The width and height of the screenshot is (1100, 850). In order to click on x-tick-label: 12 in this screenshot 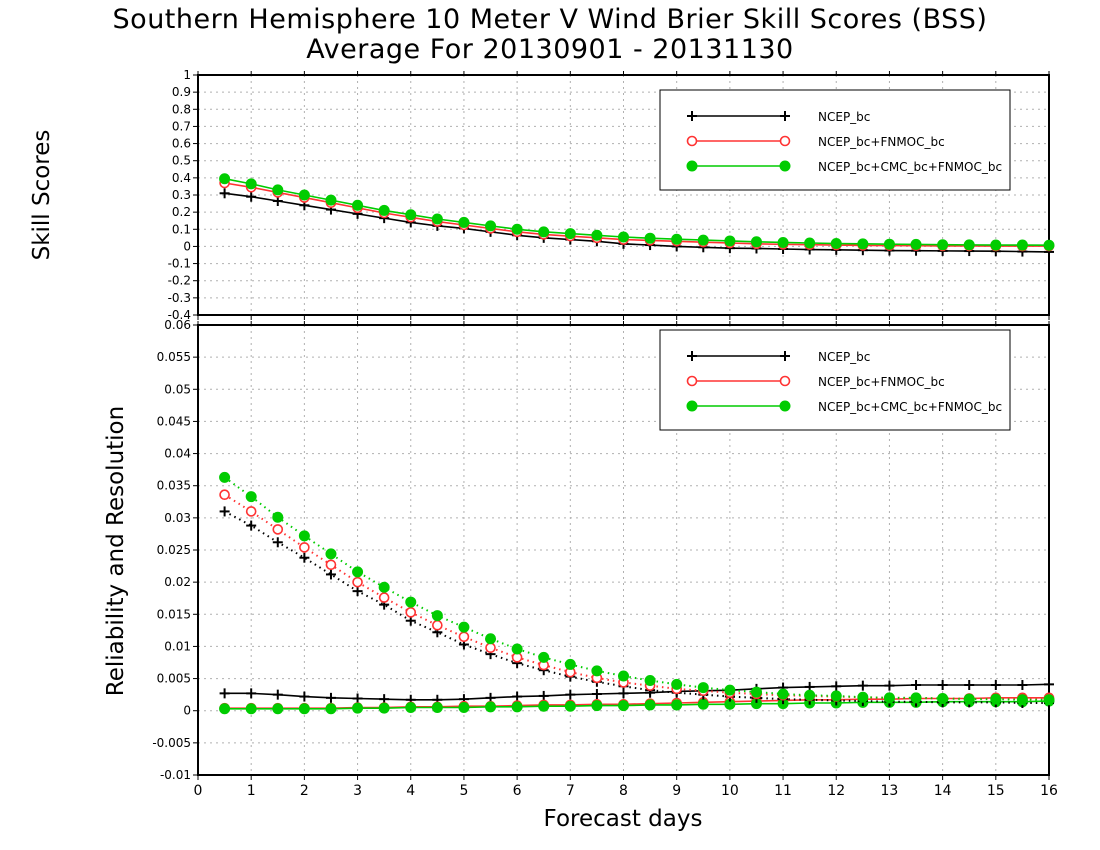, I will do `click(836, 791)`.